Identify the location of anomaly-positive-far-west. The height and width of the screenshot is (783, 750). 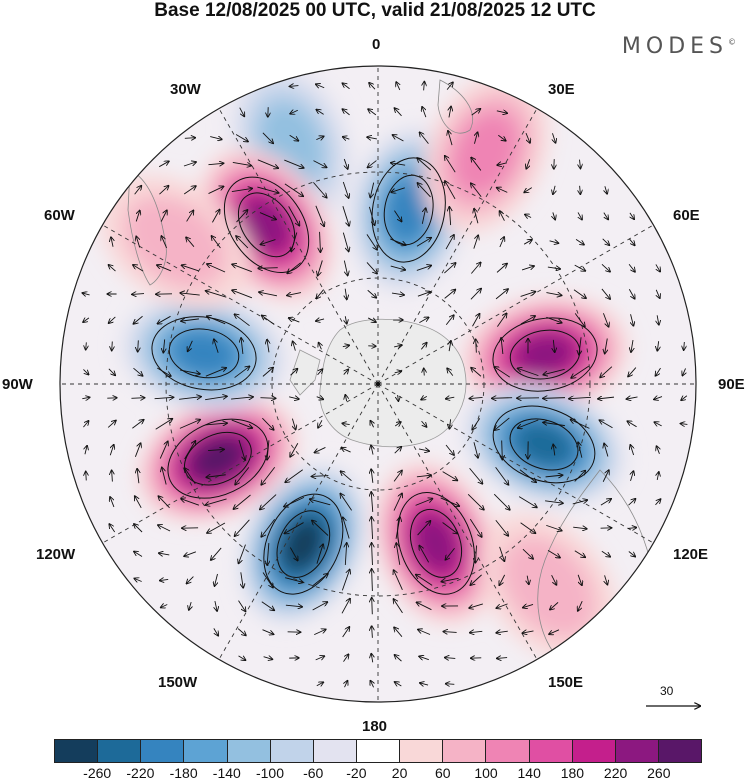
(175, 242).